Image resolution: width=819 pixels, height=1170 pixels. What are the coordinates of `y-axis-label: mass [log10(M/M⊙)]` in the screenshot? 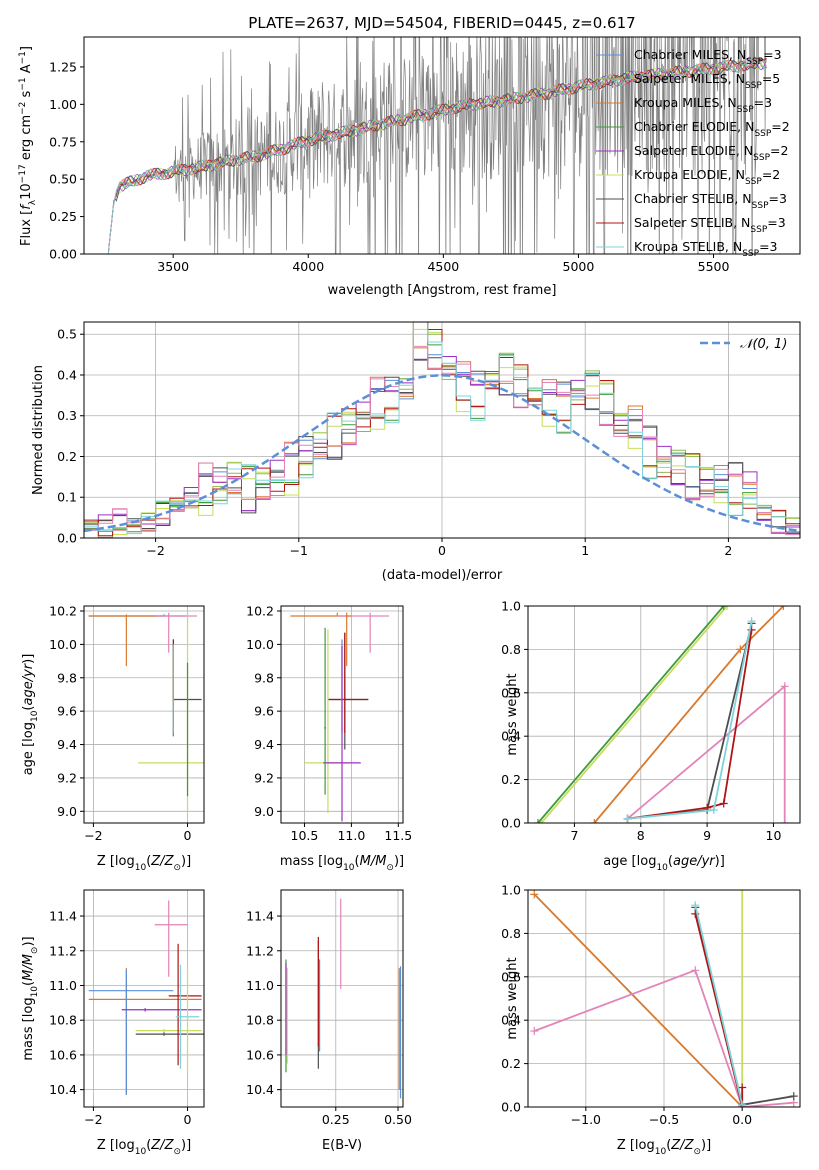 It's located at (30, 998).